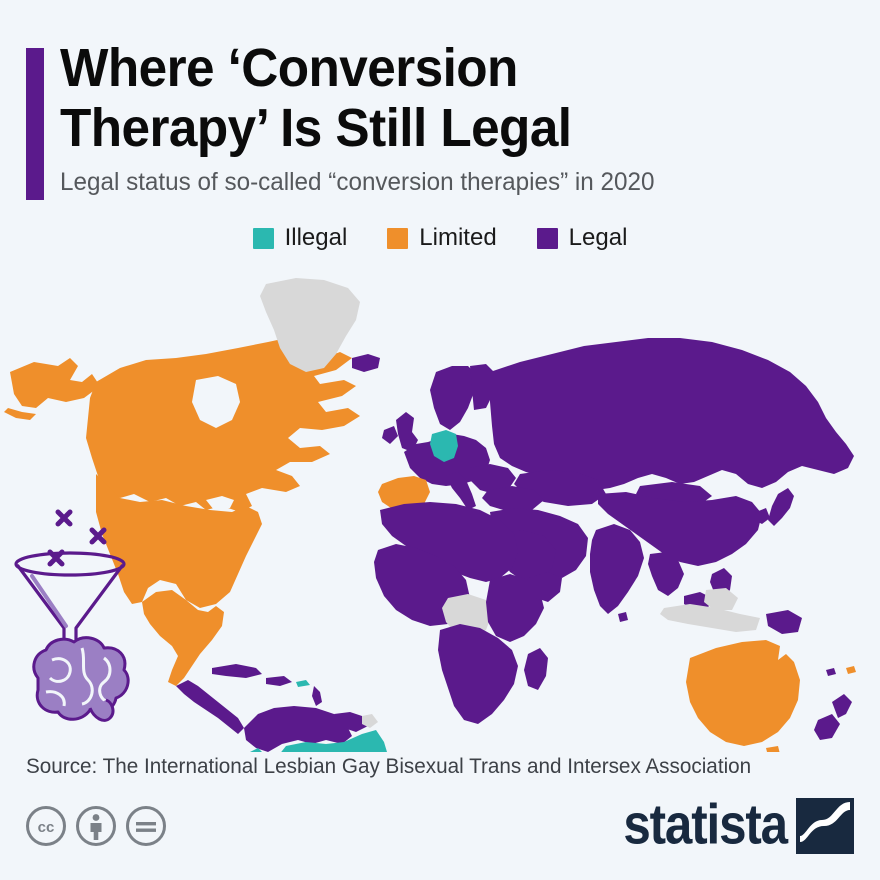  What do you see at coordinates (237, 671) in the screenshot?
I see `region-cuba` at bounding box center [237, 671].